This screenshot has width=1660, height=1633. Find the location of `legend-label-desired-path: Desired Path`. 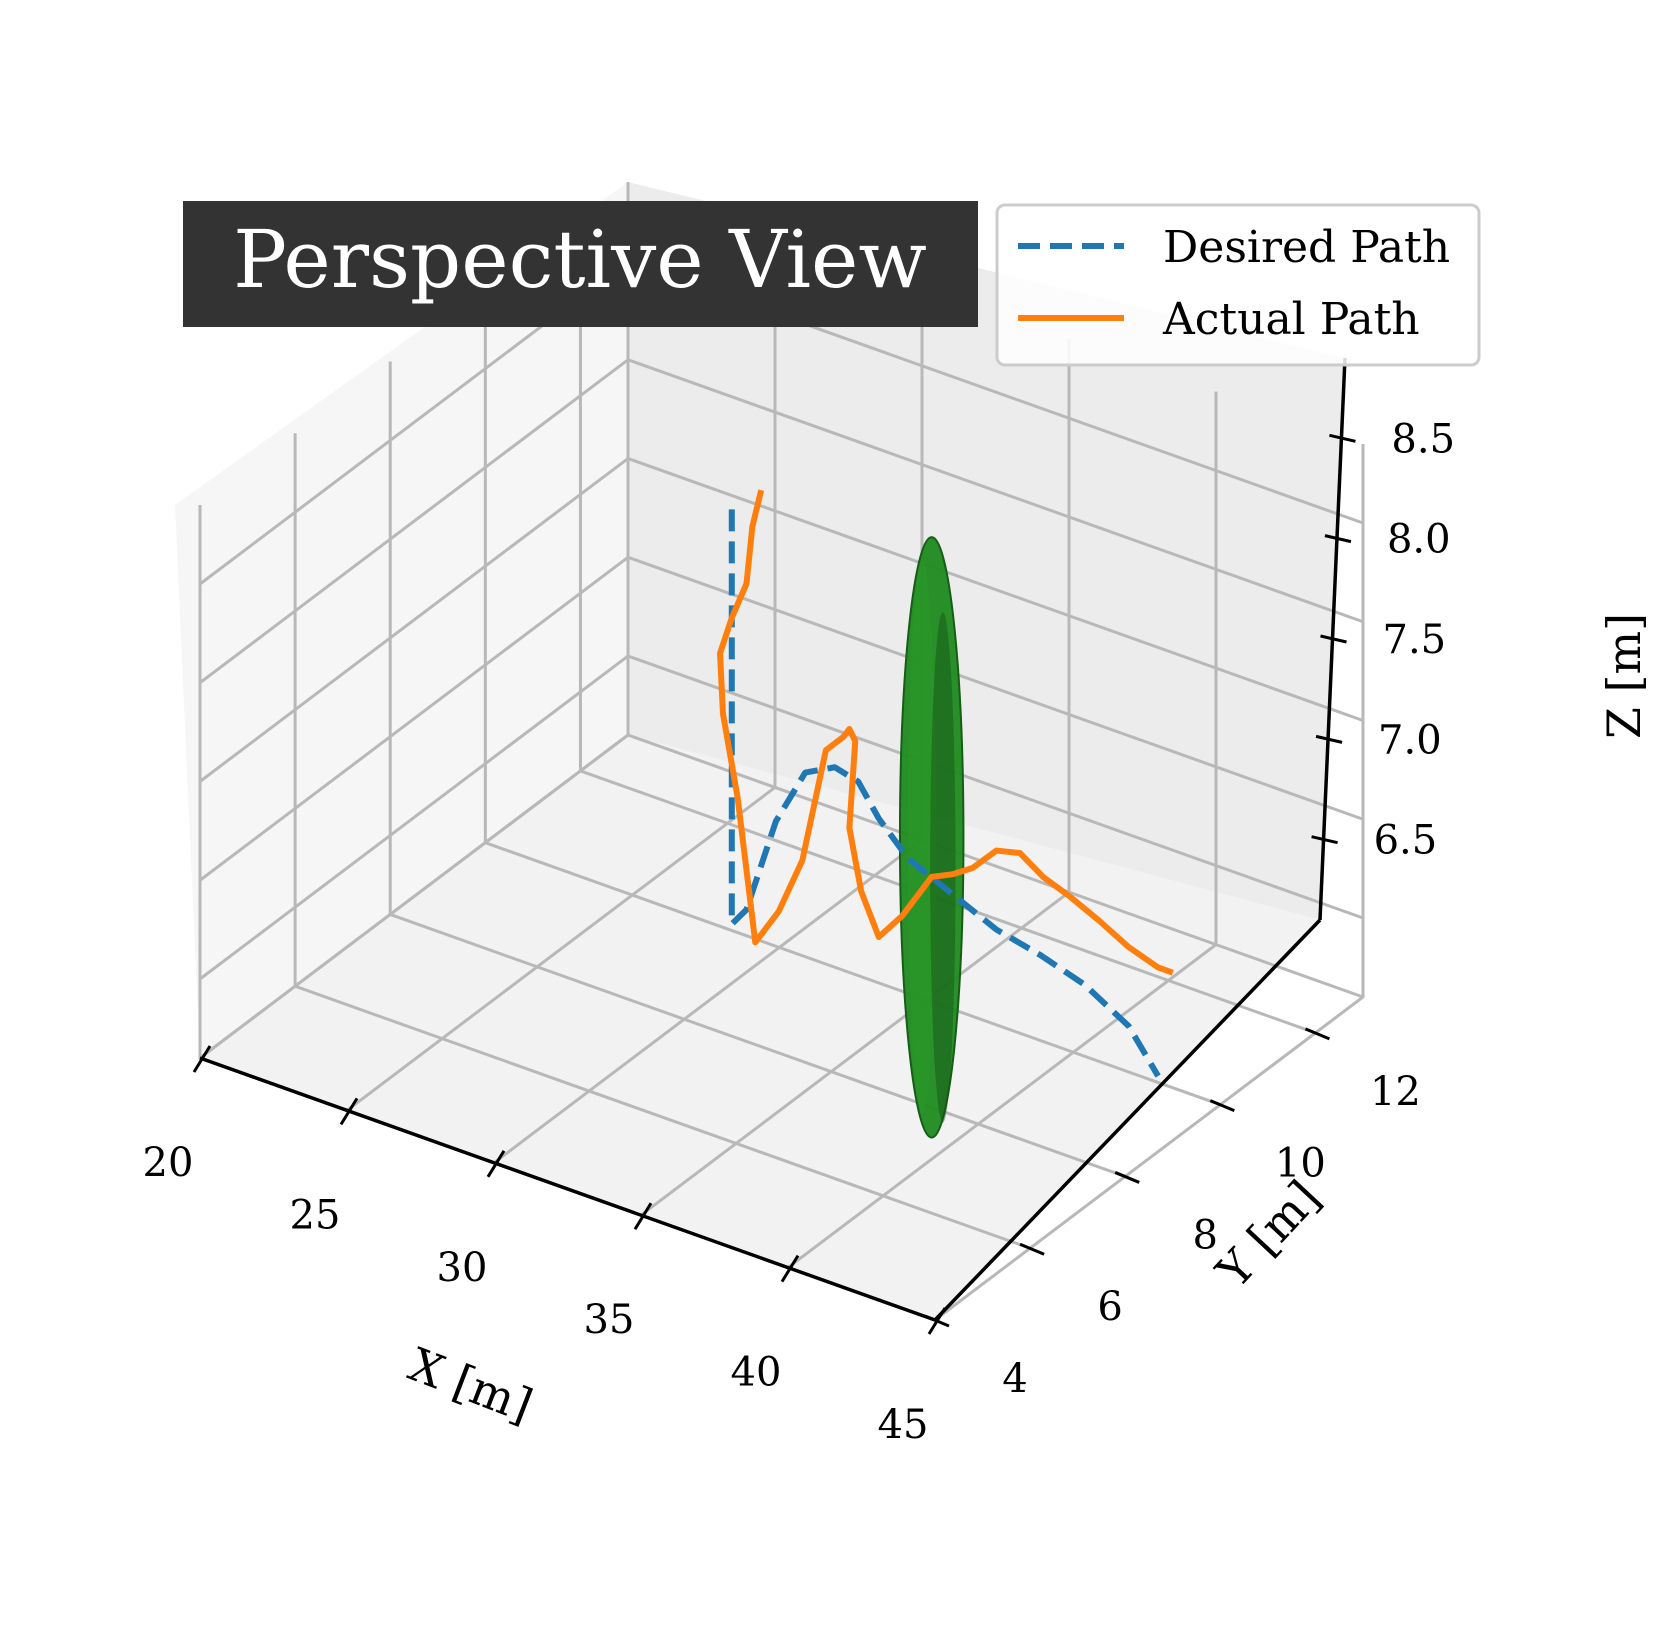

legend-label-desired-path: Desired Path is located at coordinates (1306, 247).